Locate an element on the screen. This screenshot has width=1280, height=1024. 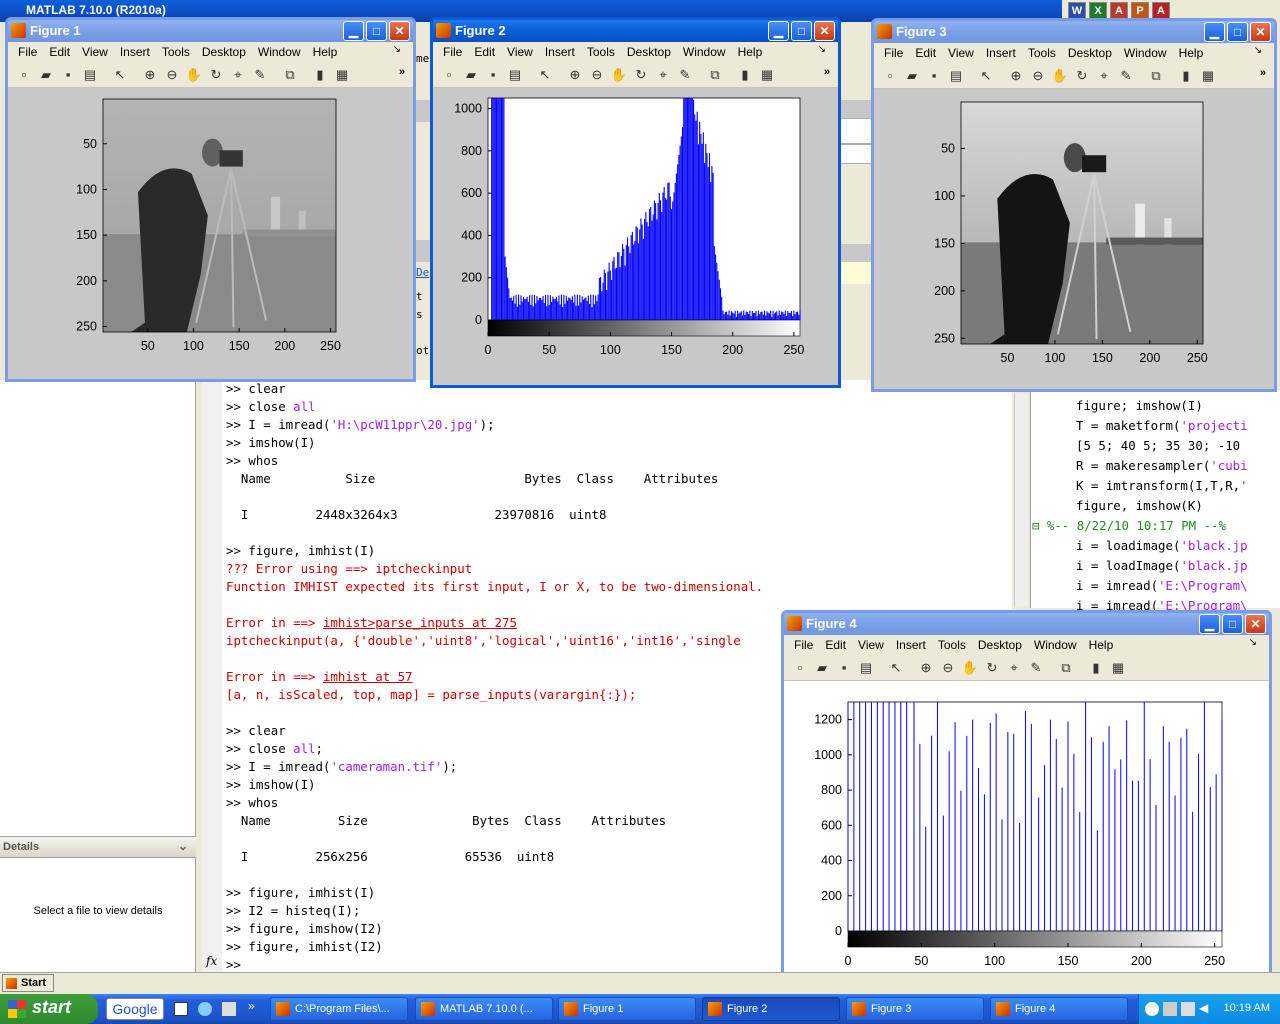
figure-title-bar: Figure 3 ▁ □ ✕ is located at coordinates (1074, 32).